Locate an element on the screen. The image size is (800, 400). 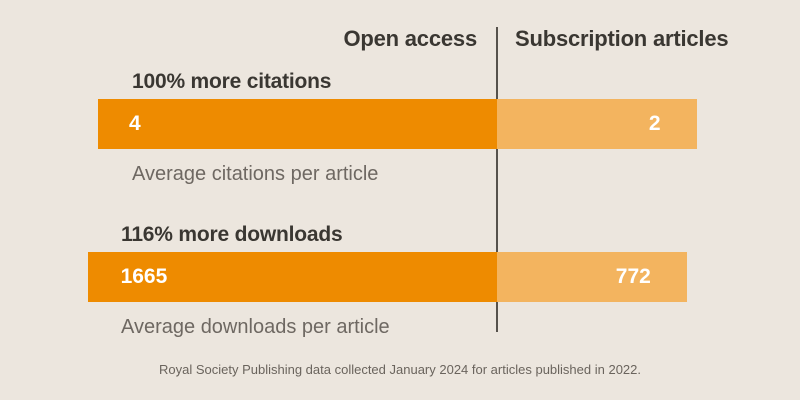
downloads-open-access-bar-segment: 1665 is located at coordinates (292, 277).